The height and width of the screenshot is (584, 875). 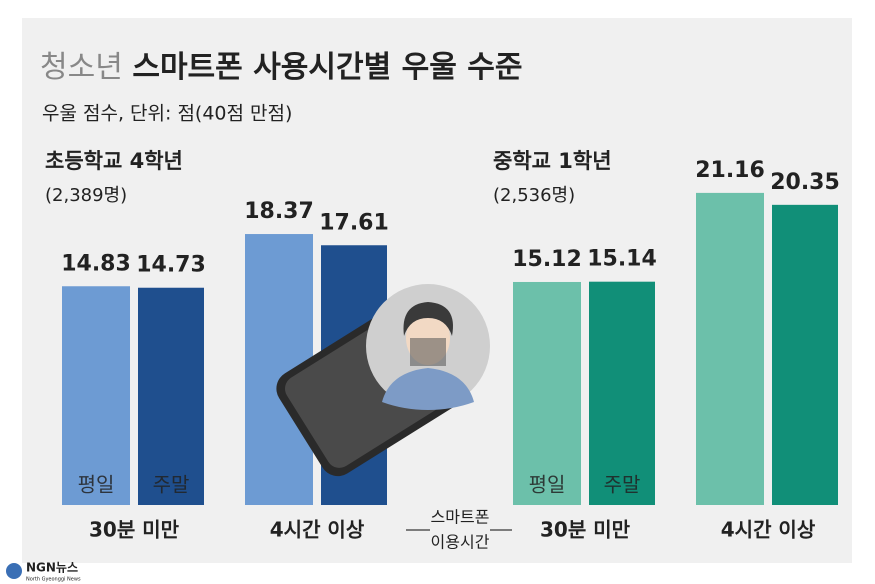 What do you see at coordinates (53, 580) in the screenshot?
I see `logo-tagline: North Gyeonggi News` at bounding box center [53, 580].